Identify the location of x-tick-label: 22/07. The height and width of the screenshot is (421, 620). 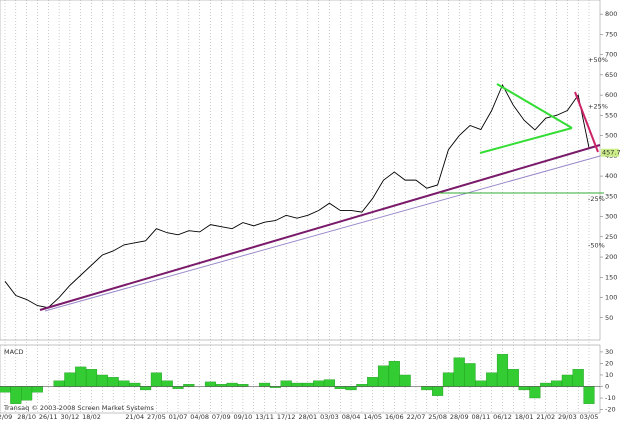
(416, 417).